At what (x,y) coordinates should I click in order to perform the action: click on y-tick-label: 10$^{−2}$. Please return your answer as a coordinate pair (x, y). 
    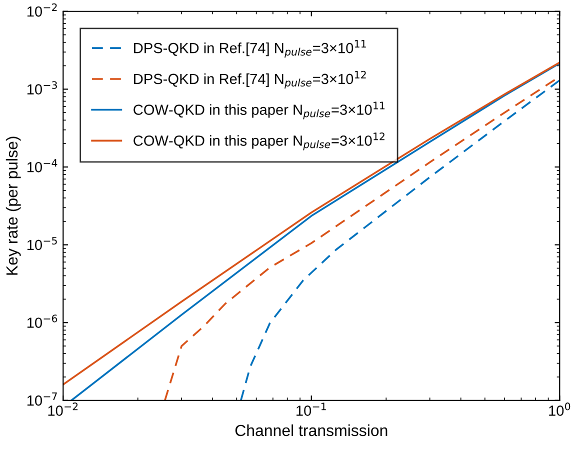
    Looking at the image, I should click on (42, 10).